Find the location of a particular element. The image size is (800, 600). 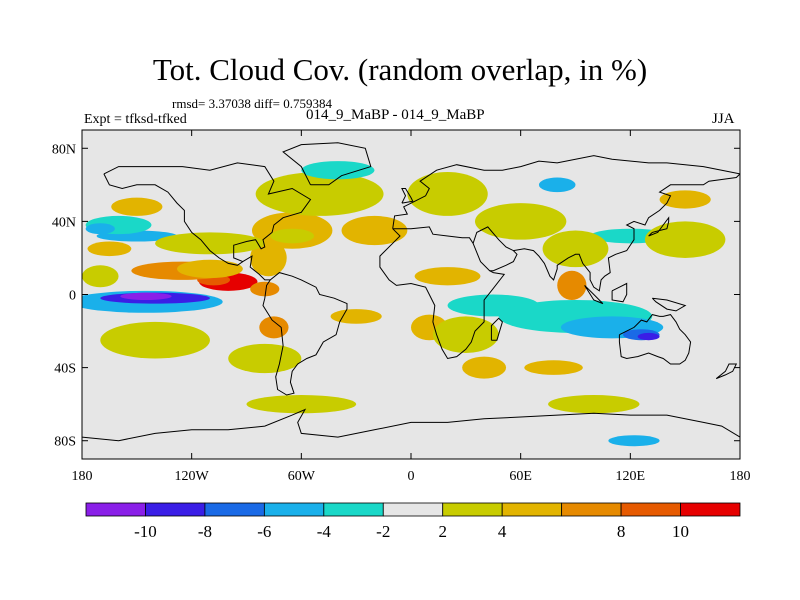

y-tick-label: 80N is located at coordinates (64, 149).